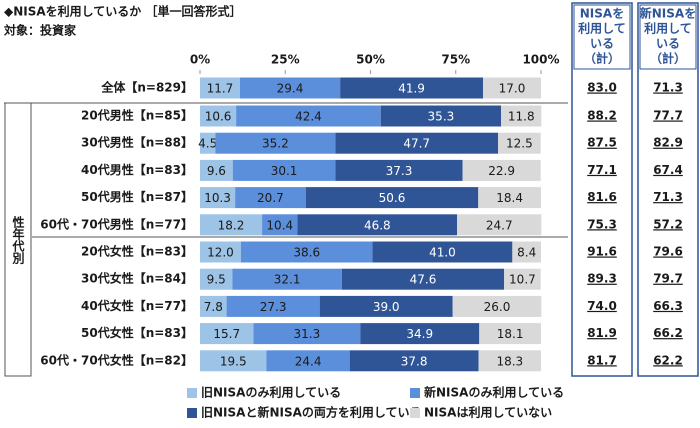  I want to click on side-column-value: 71.3, so click(668, 88).